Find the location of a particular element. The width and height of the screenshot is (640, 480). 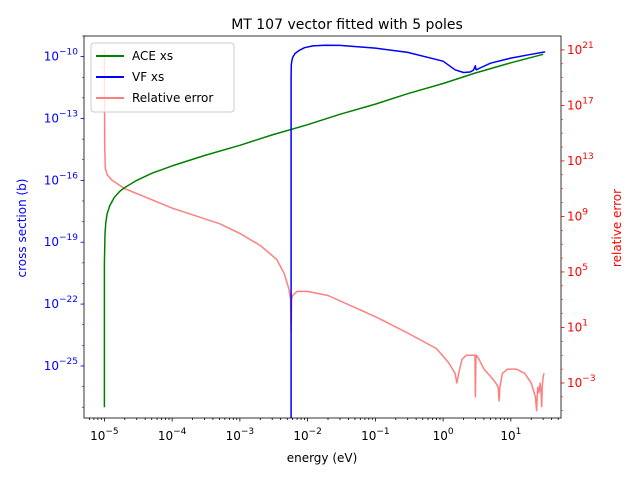

y-right-tick-label: 10¹³ is located at coordinates (580, 160).